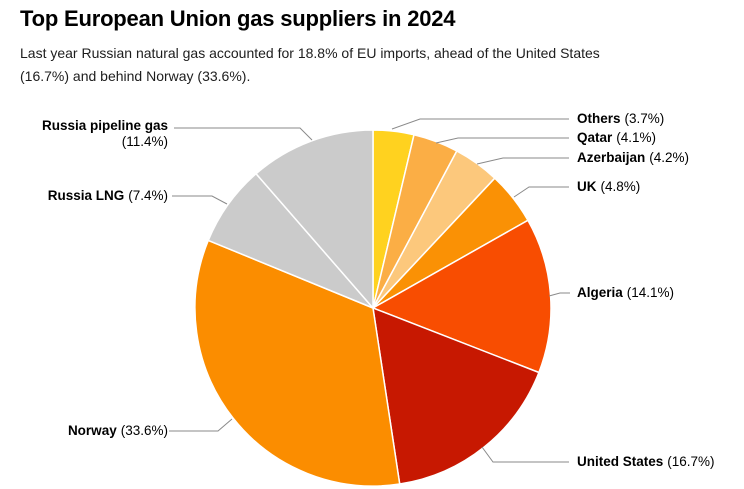 This screenshot has height=489, width=744. What do you see at coordinates (92, 430) in the screenshot?
I see `slice-name: Norway` at bounding box center [92, 430].